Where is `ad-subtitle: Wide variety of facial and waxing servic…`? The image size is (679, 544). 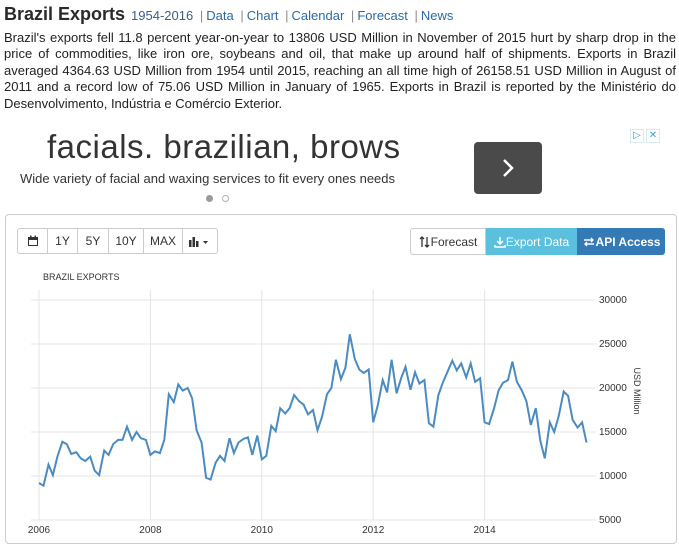
ad-subtitle: Wide variety of facial and waxing servic… is located at coordinates (208, 178).